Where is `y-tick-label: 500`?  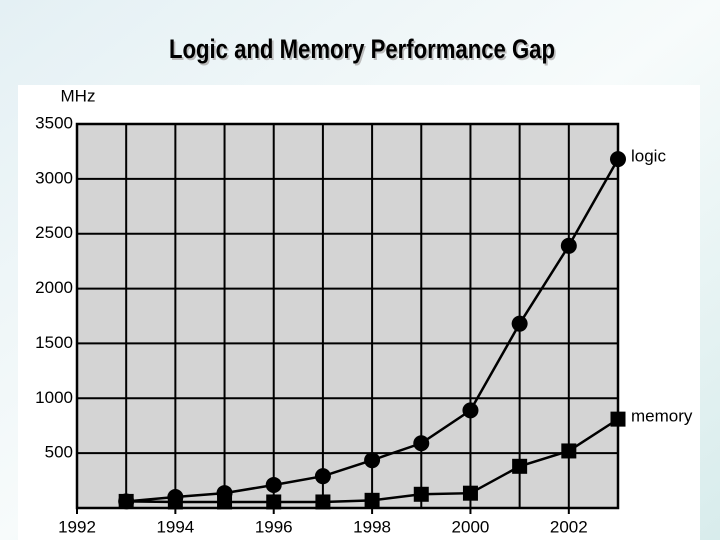
y-tick-label: 500 is located at coordinates (59, 452).